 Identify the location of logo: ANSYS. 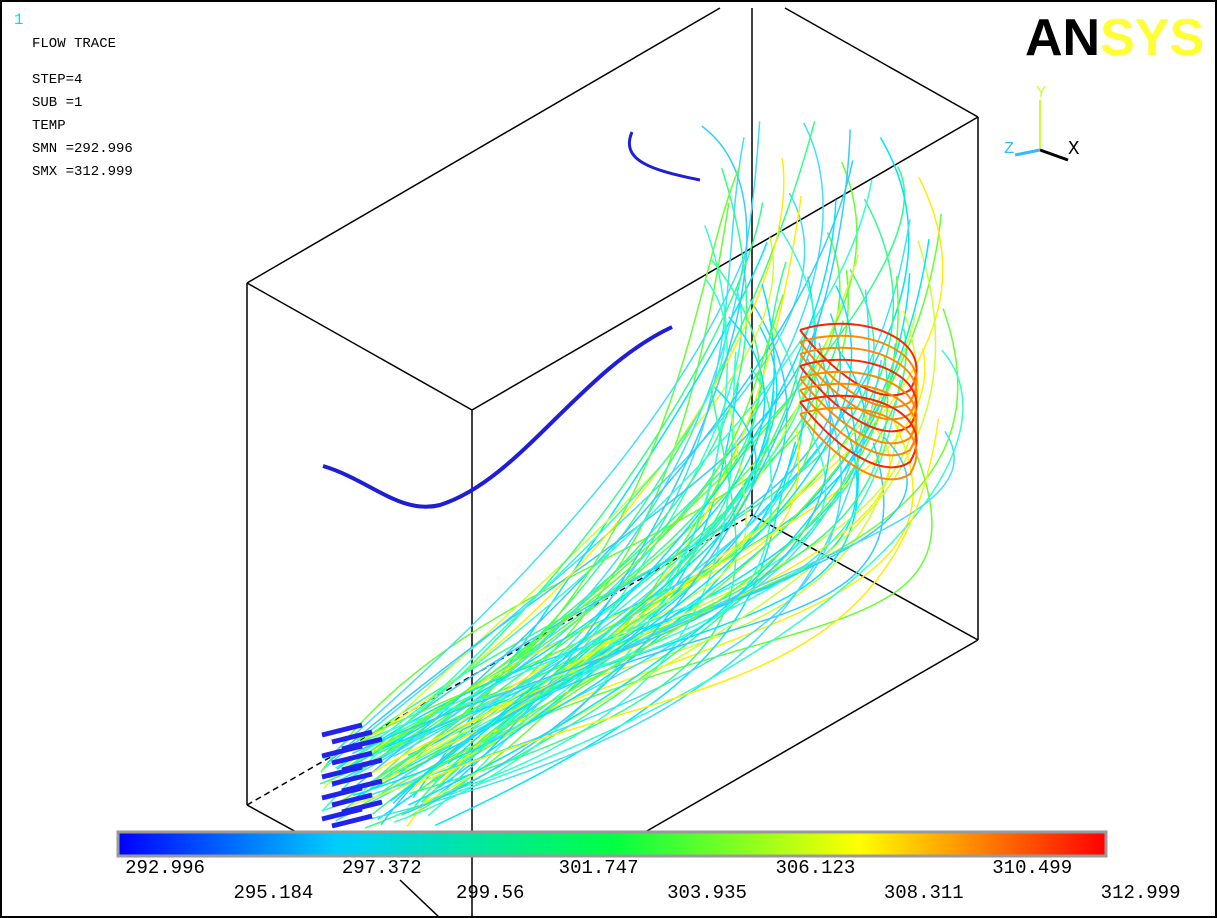
(1114, 38).